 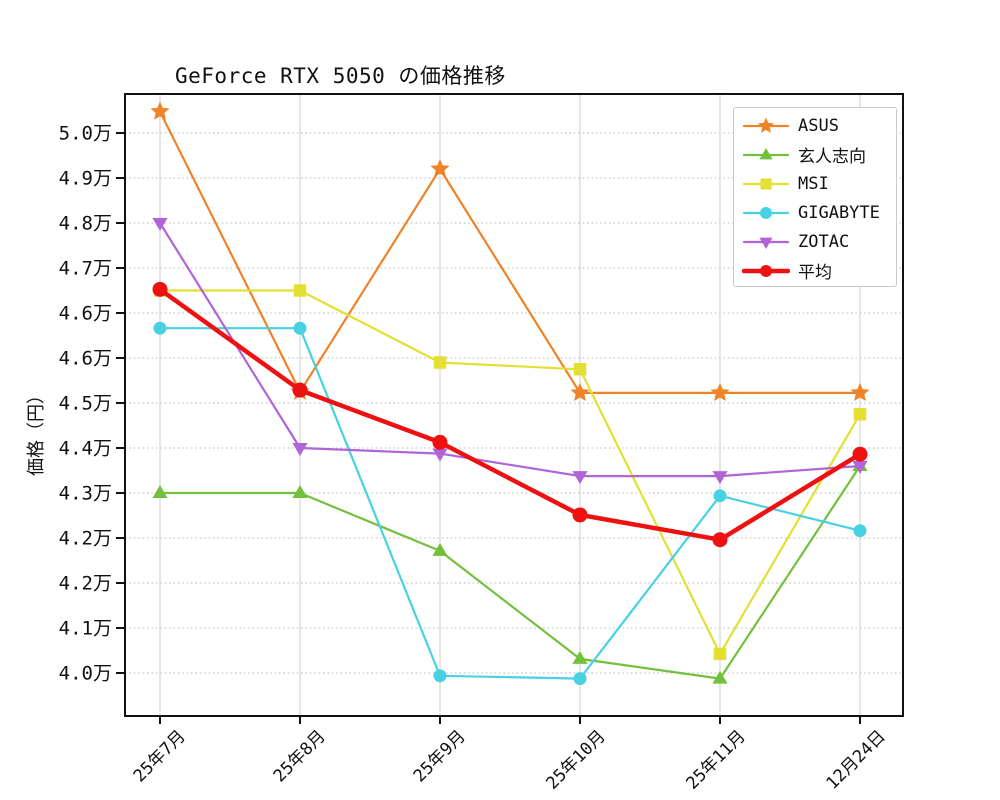 I want to click on y-tick-label: 4.5万, so click(x=85, y=404).